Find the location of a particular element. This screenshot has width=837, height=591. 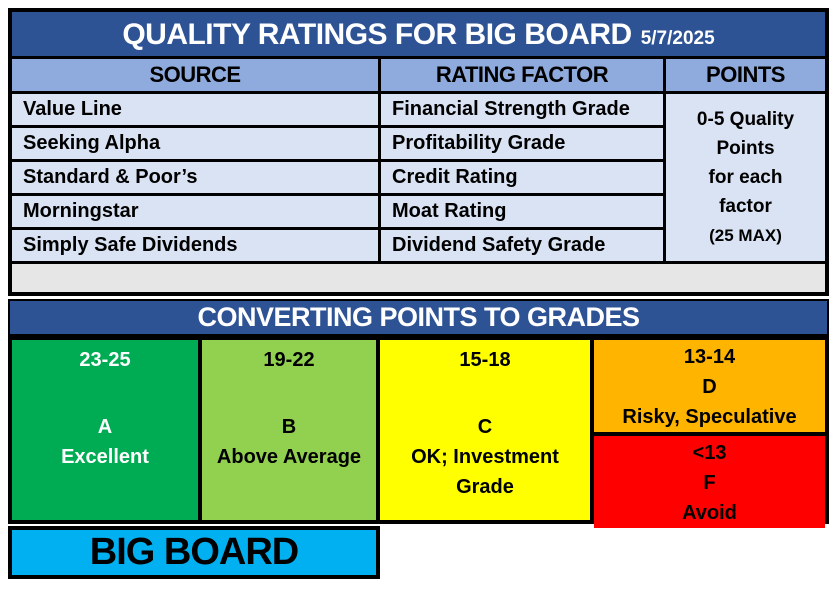

board-date: 5/7/2025 is located at coordinates (677, 38).